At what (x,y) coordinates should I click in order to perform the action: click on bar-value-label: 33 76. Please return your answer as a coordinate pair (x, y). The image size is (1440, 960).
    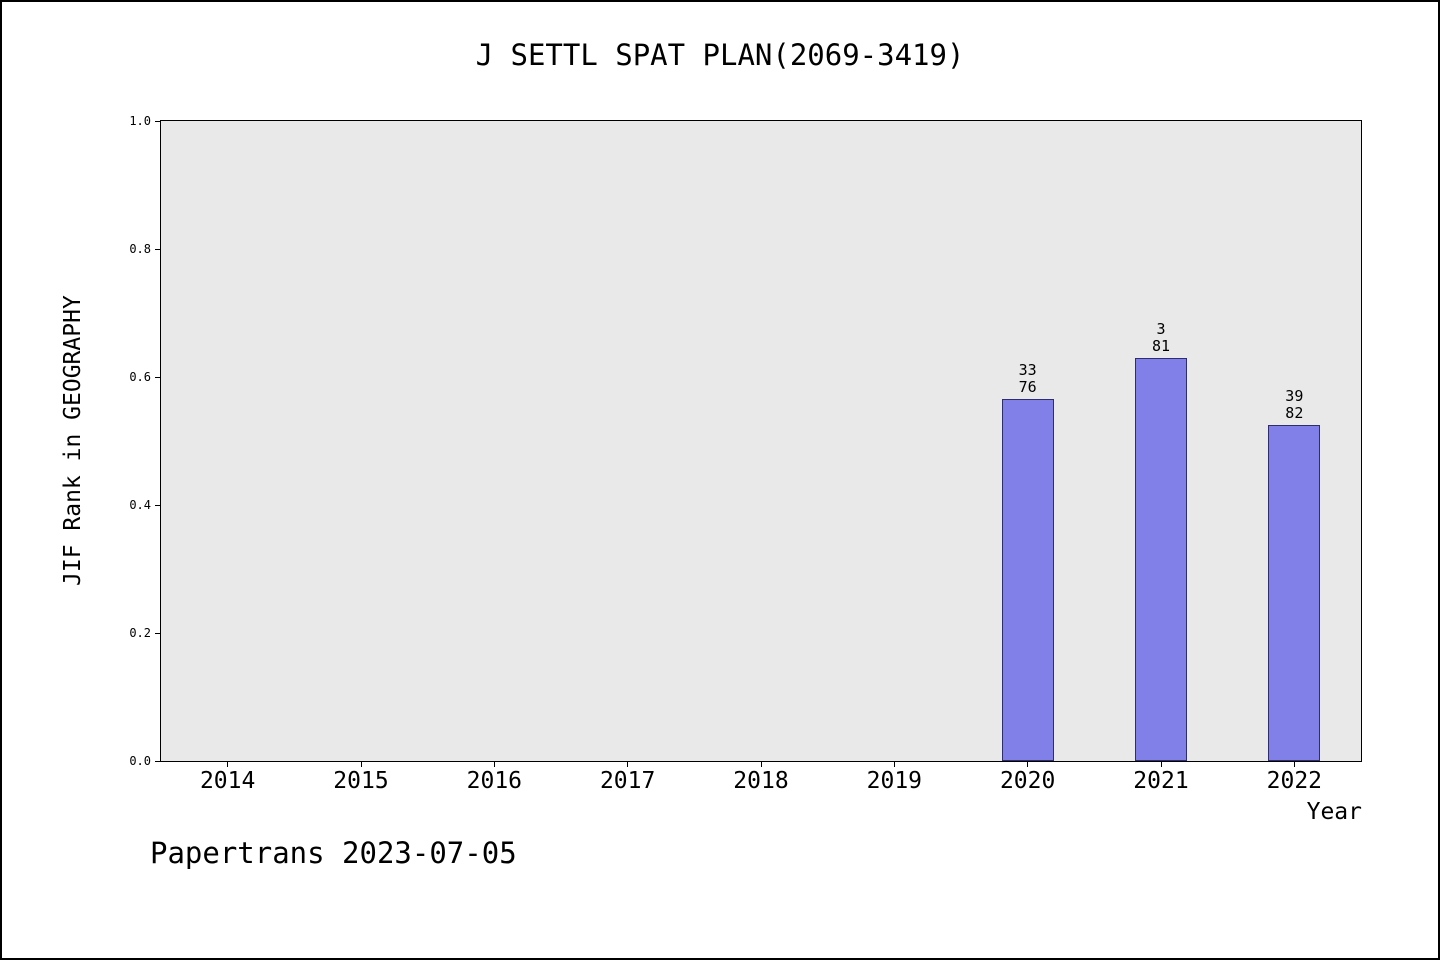
    Looking at the image, I should click on (1028, 379).